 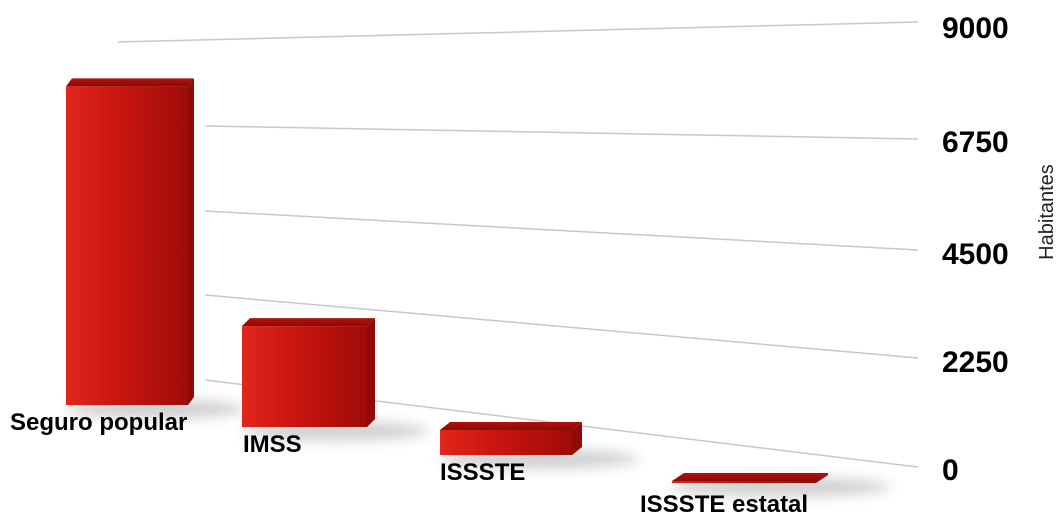 I want to click on bar-seguro-popular, so click(x=130, y=241).